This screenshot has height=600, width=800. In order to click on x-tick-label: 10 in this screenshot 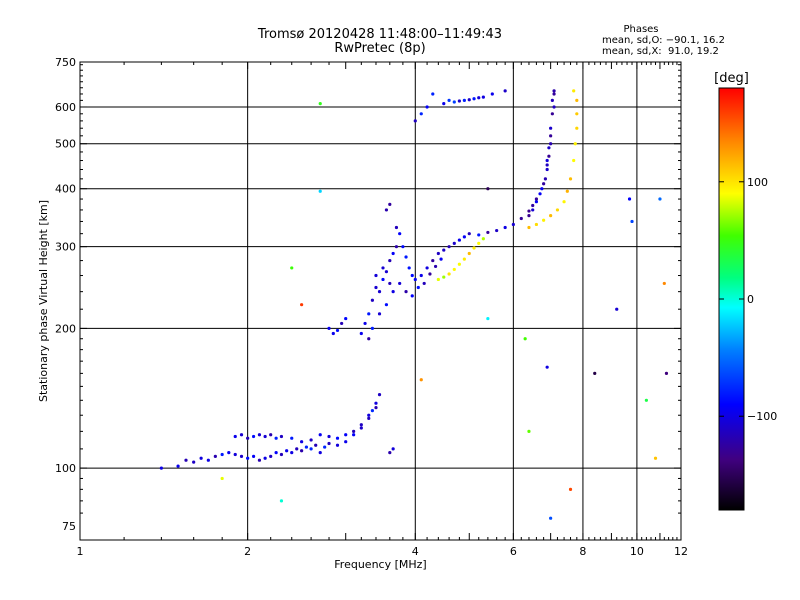, I will do `click(637, 551)`.